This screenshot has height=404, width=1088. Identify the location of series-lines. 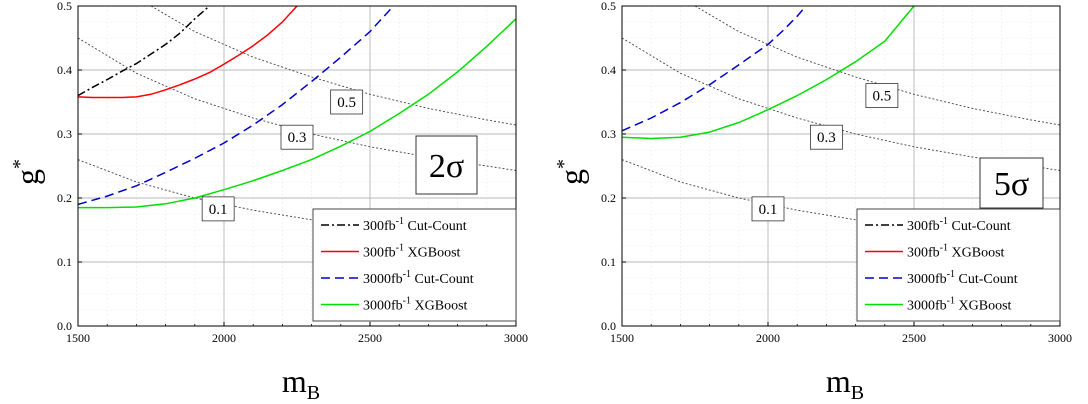
(768, 73).